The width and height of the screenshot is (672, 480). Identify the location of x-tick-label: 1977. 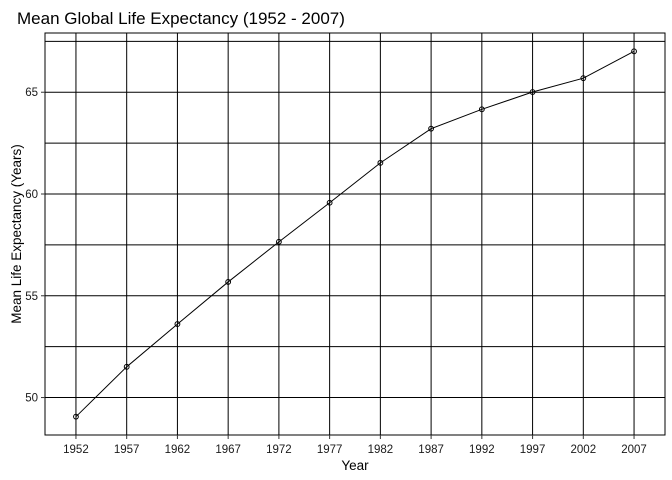
(330, 450).